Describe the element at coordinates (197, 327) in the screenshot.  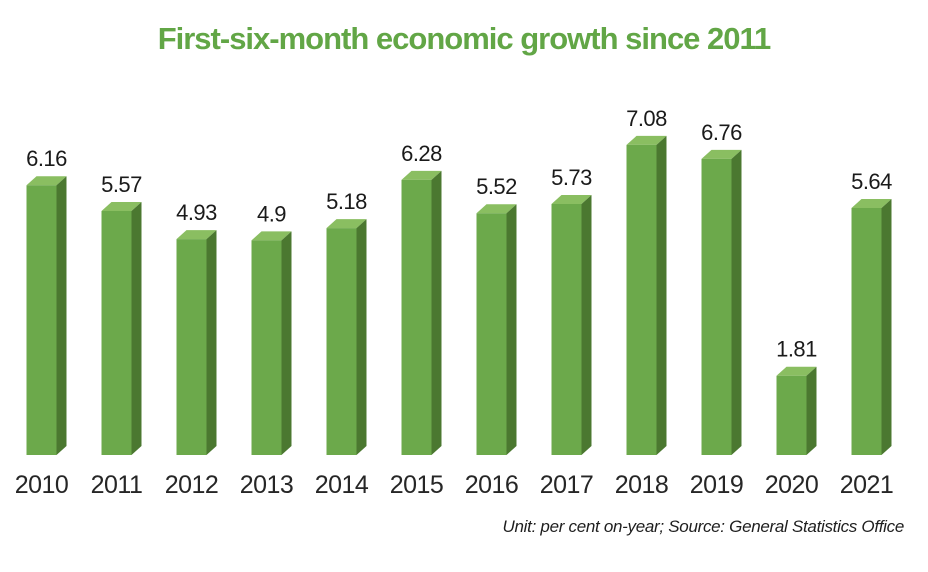
I see `bar-2012: 4.93` at that location.